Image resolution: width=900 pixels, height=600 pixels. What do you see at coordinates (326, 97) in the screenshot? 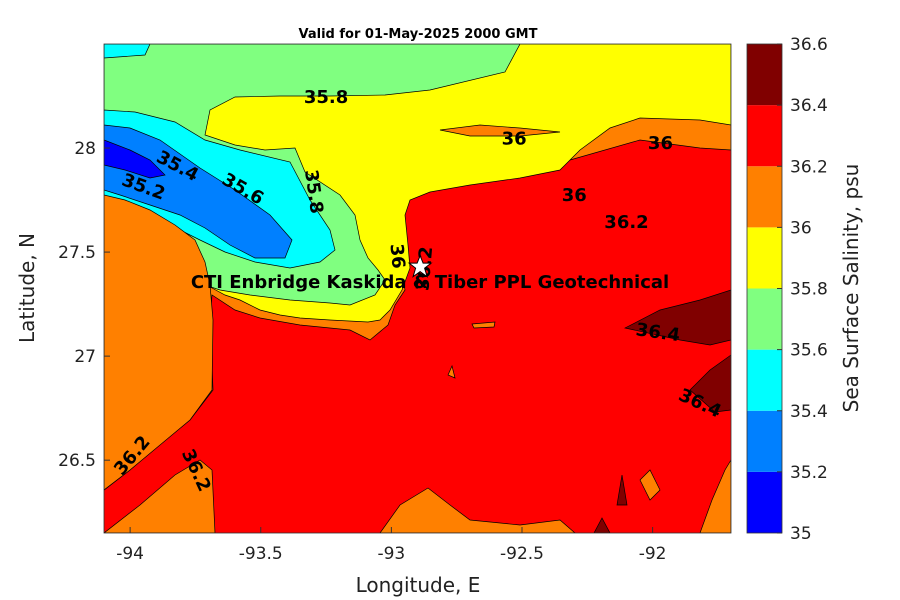
I see `contour-label: 35.8` at bounding box center [326, 97].